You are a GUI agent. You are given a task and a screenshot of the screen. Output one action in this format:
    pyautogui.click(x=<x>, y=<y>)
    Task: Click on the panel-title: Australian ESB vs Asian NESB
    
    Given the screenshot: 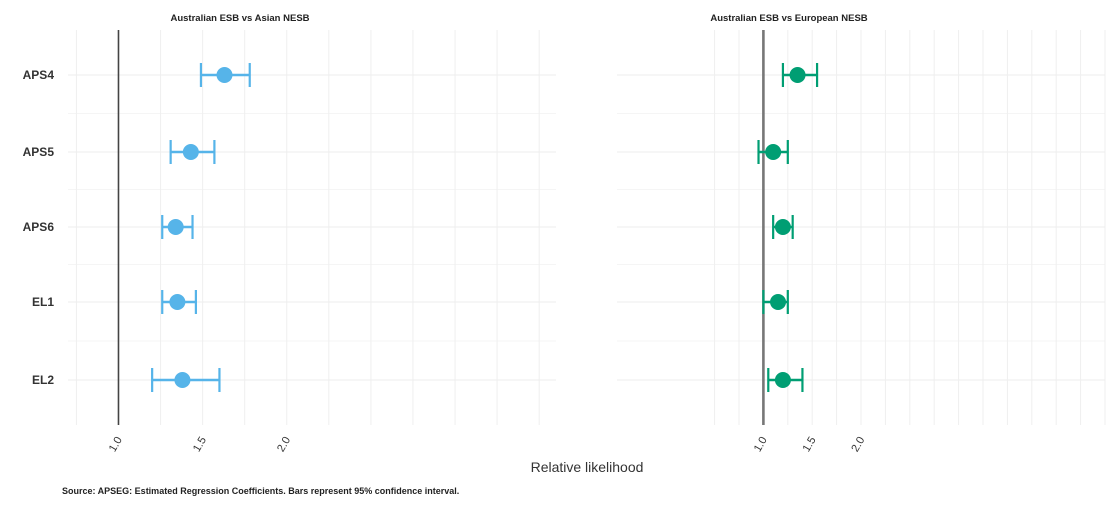 What is the action you would take?
    pyautogui.click(x=239, y=18)
    